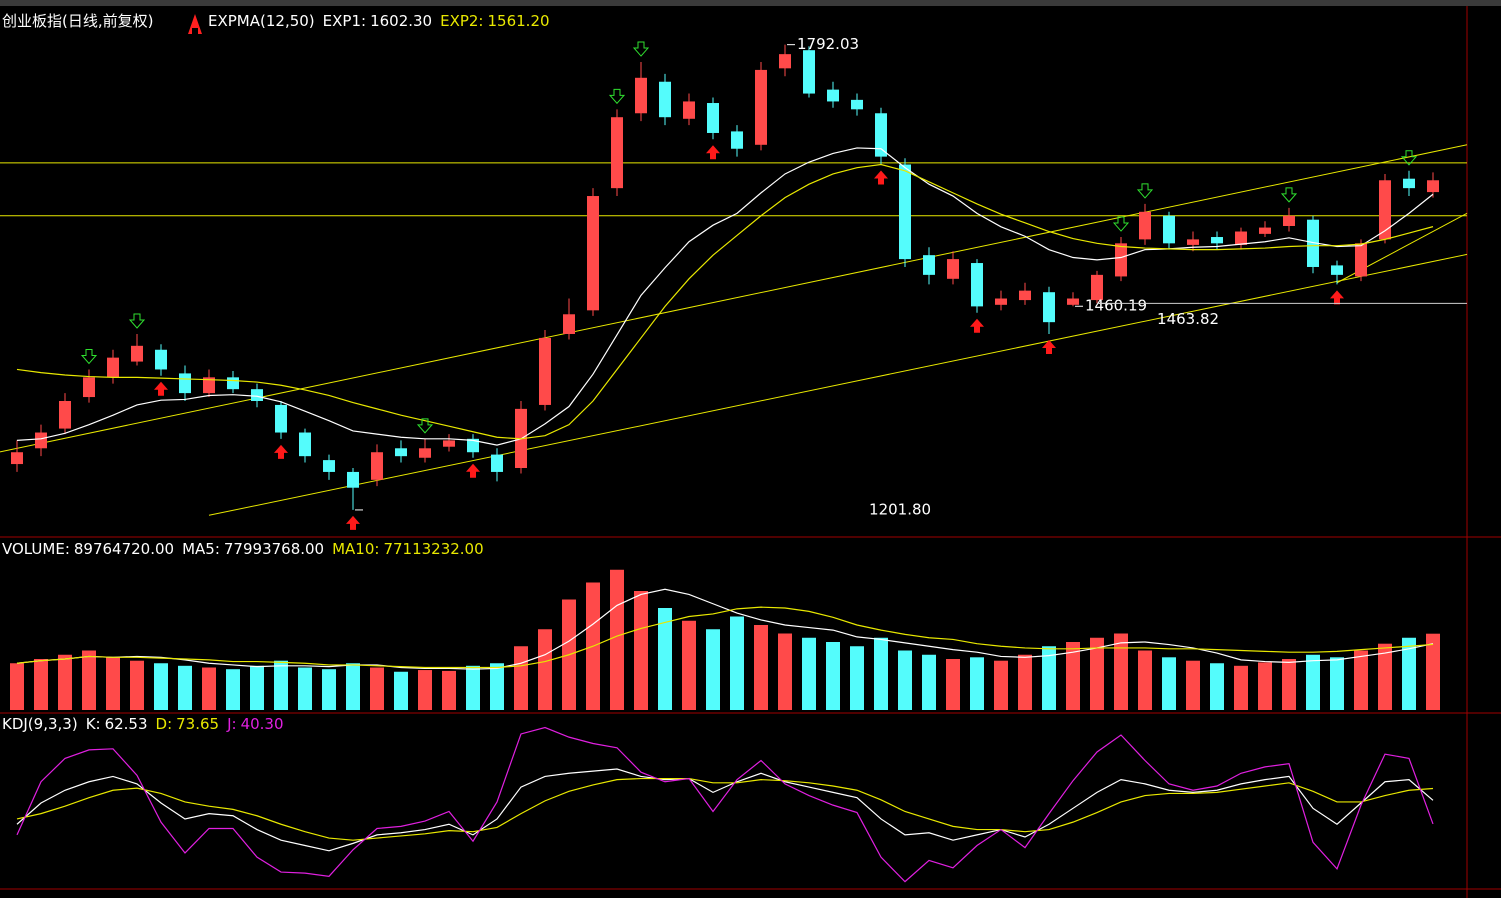 This screenshot has width=1501, height=898. I want to click on annotation-label: 1460.19, so click(1116, 306).